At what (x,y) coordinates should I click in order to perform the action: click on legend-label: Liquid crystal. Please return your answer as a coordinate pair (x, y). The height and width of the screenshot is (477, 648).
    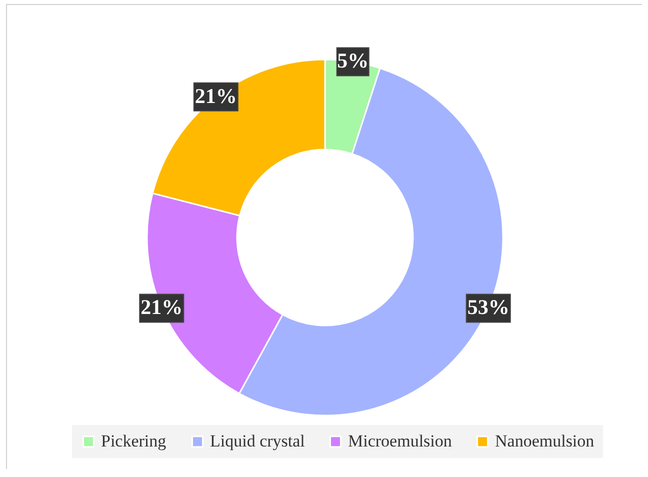
    Looking at the image, I should click on (258, 441).